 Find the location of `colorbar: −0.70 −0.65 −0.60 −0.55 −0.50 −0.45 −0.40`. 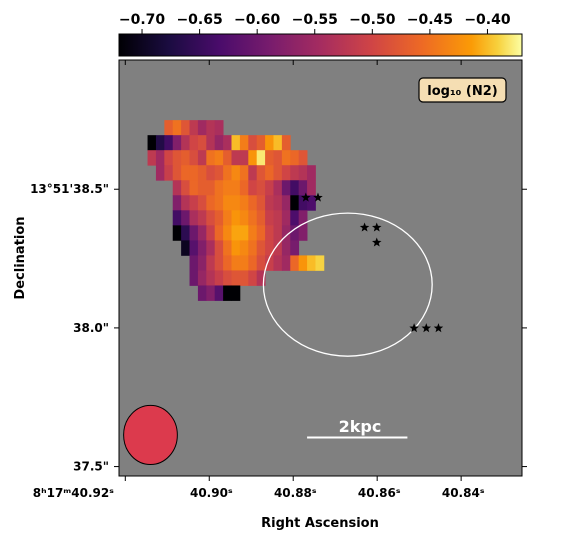

colorbar: −0.70 −0.65 −0.60 −0.55 −0.50 −0.45 −0.40 is located at coordinates (320, 34).